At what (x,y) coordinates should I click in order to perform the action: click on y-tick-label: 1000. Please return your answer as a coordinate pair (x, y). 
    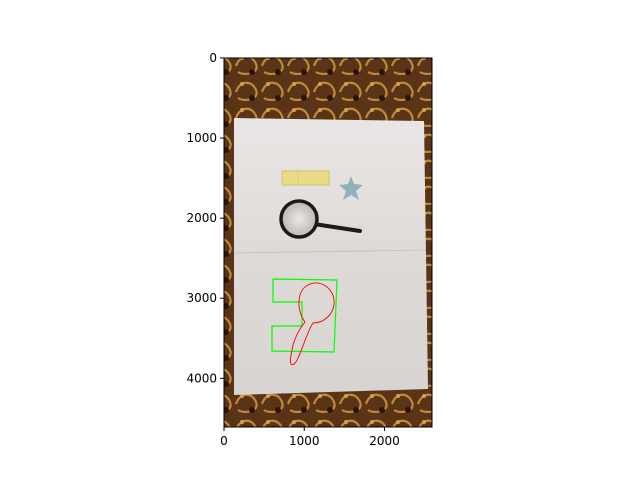
    Looking at the image, I should click on (201, 138).